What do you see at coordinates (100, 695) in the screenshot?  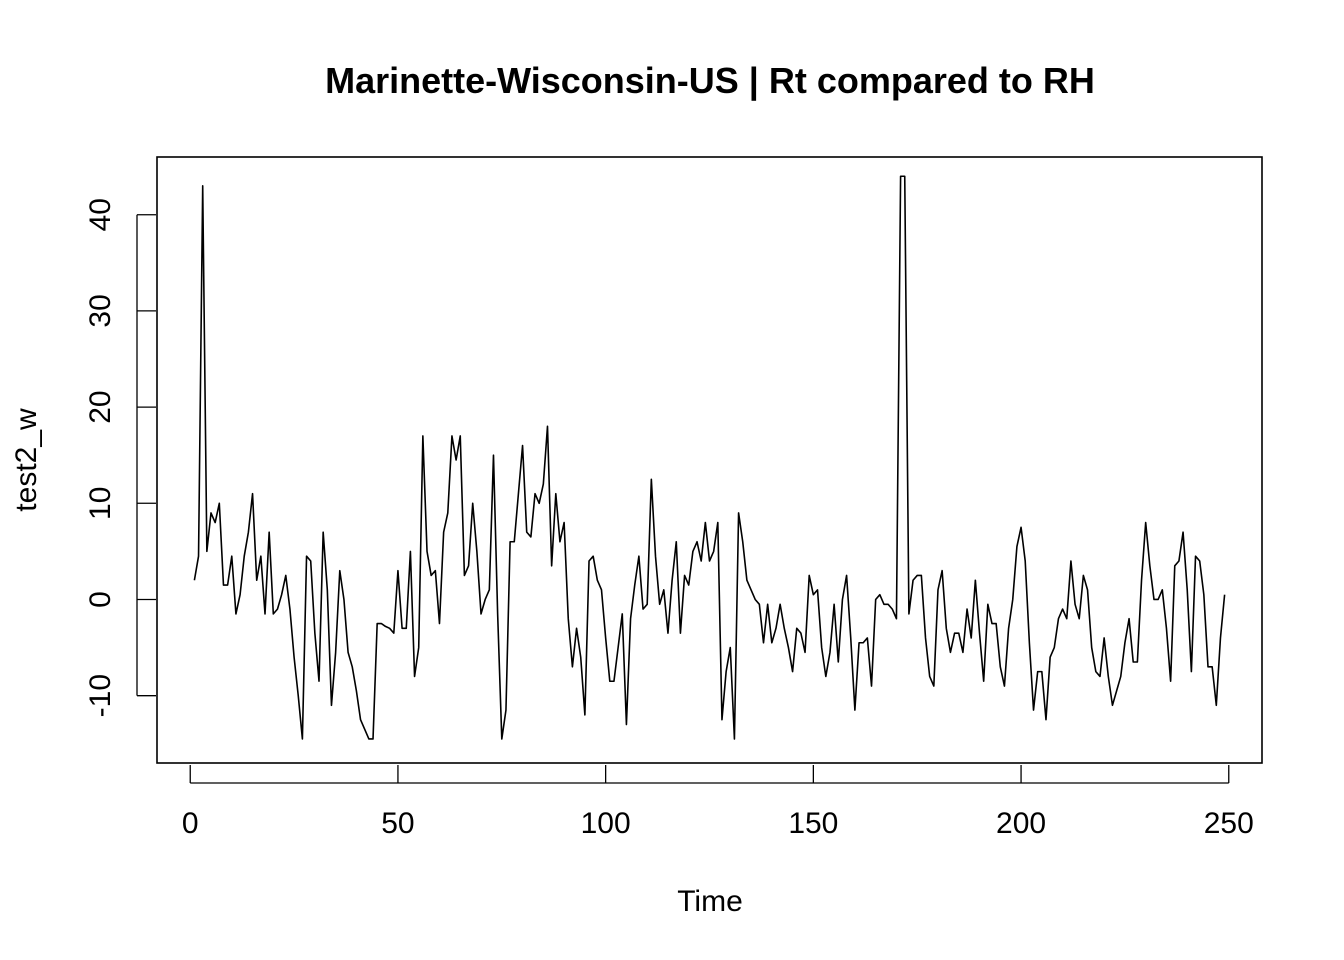 I see `y-tick-label: -10` at bounding box center [100, 695].